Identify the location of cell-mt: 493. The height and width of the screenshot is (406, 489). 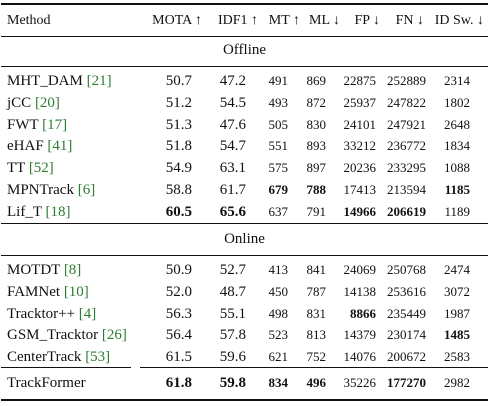
(278, 102).